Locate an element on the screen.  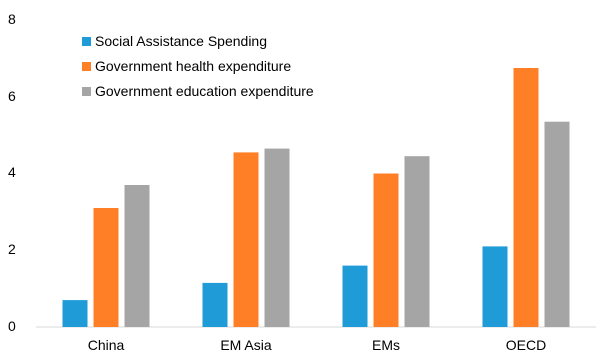
x-tick-label: China is located at coordinates (106, 345).